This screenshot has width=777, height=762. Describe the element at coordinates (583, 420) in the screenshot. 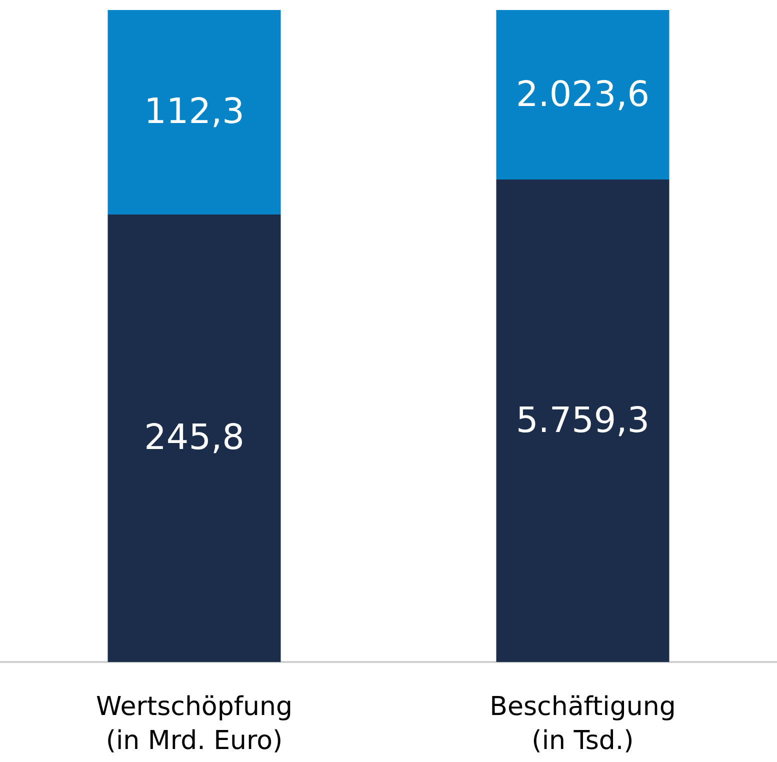

I see `data-label: 5.759,3` at that location.